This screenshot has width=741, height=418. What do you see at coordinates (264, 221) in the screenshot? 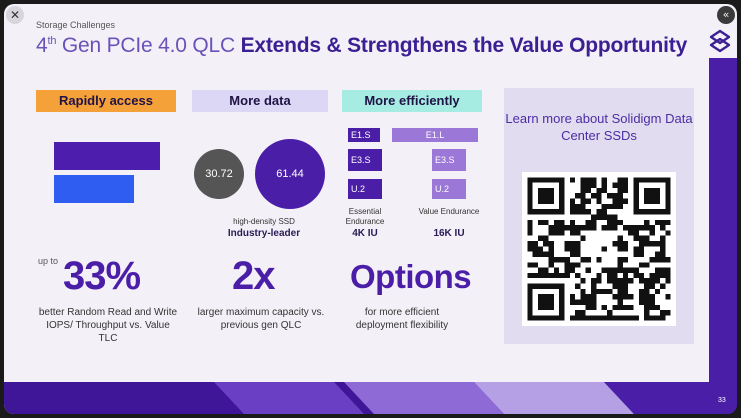
I see `capacity-caption: high-density SSD` at bounding box center [264, 221].